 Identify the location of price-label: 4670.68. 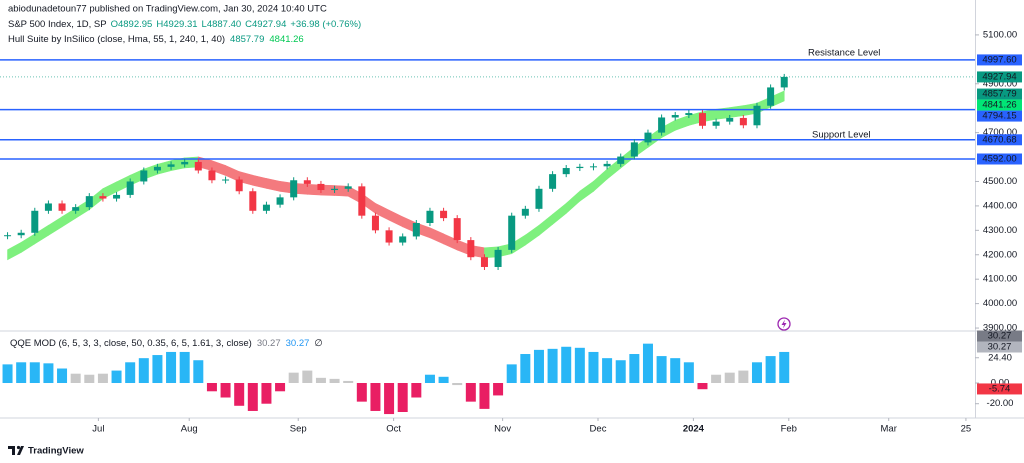
(999, 139).